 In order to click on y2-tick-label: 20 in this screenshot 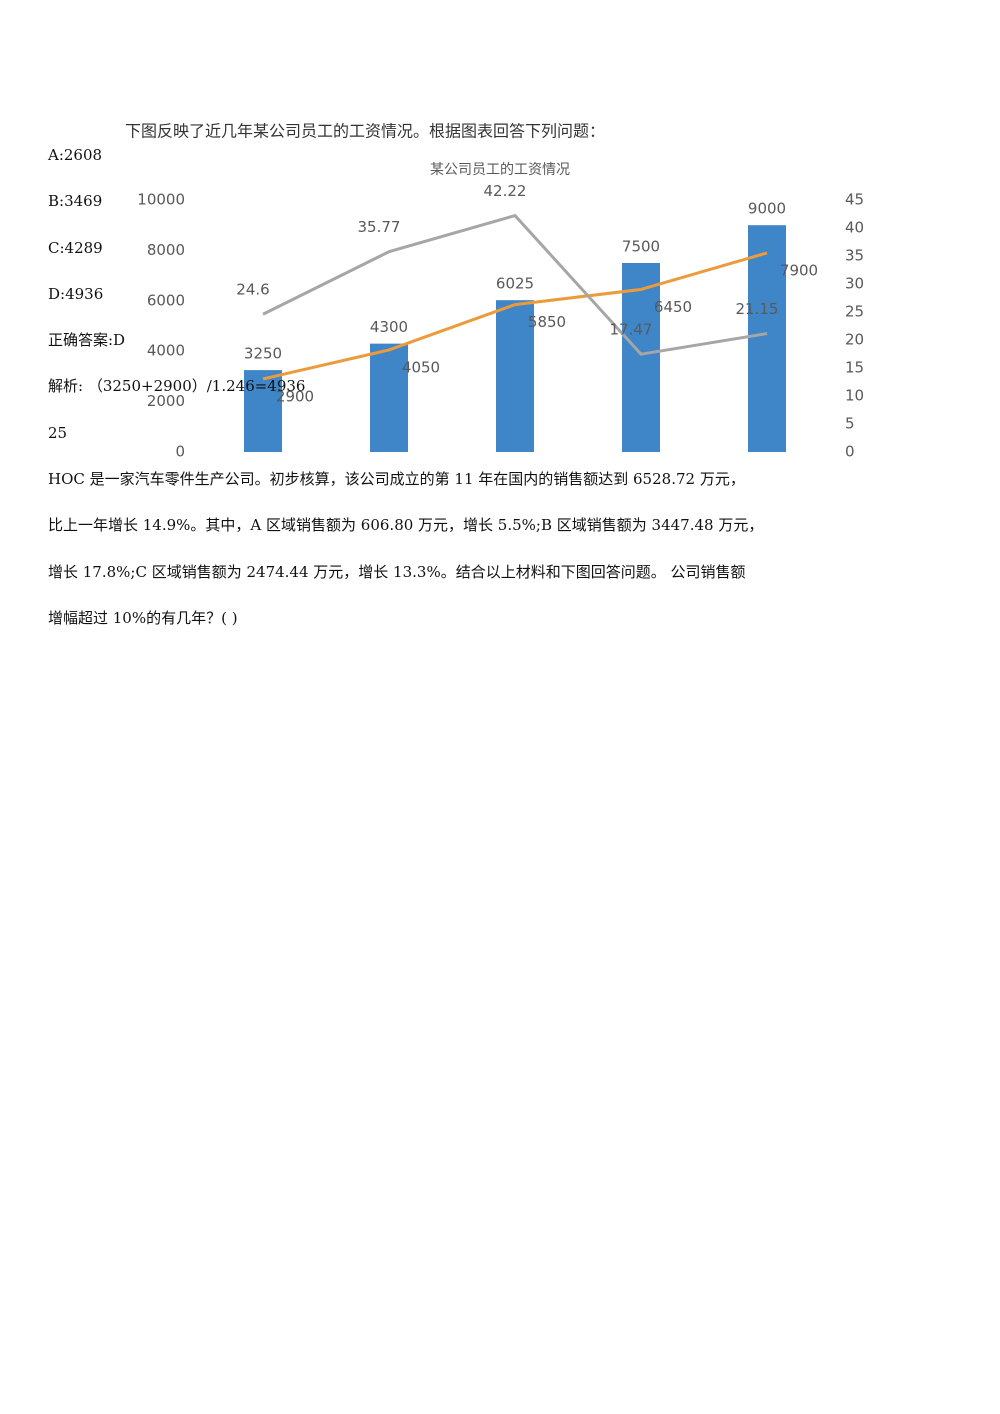, I will do `click(854, 340)`.